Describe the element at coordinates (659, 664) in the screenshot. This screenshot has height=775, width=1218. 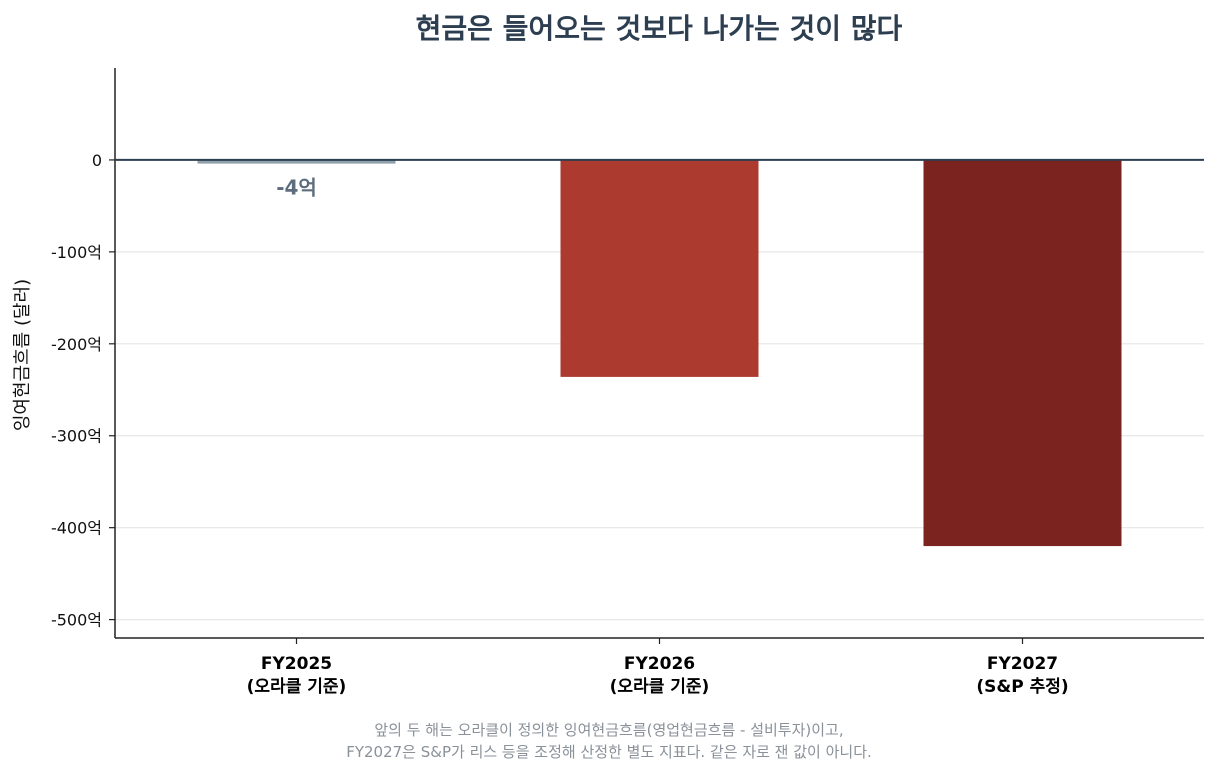
I see `x-tick-label: FY2026` at that location.